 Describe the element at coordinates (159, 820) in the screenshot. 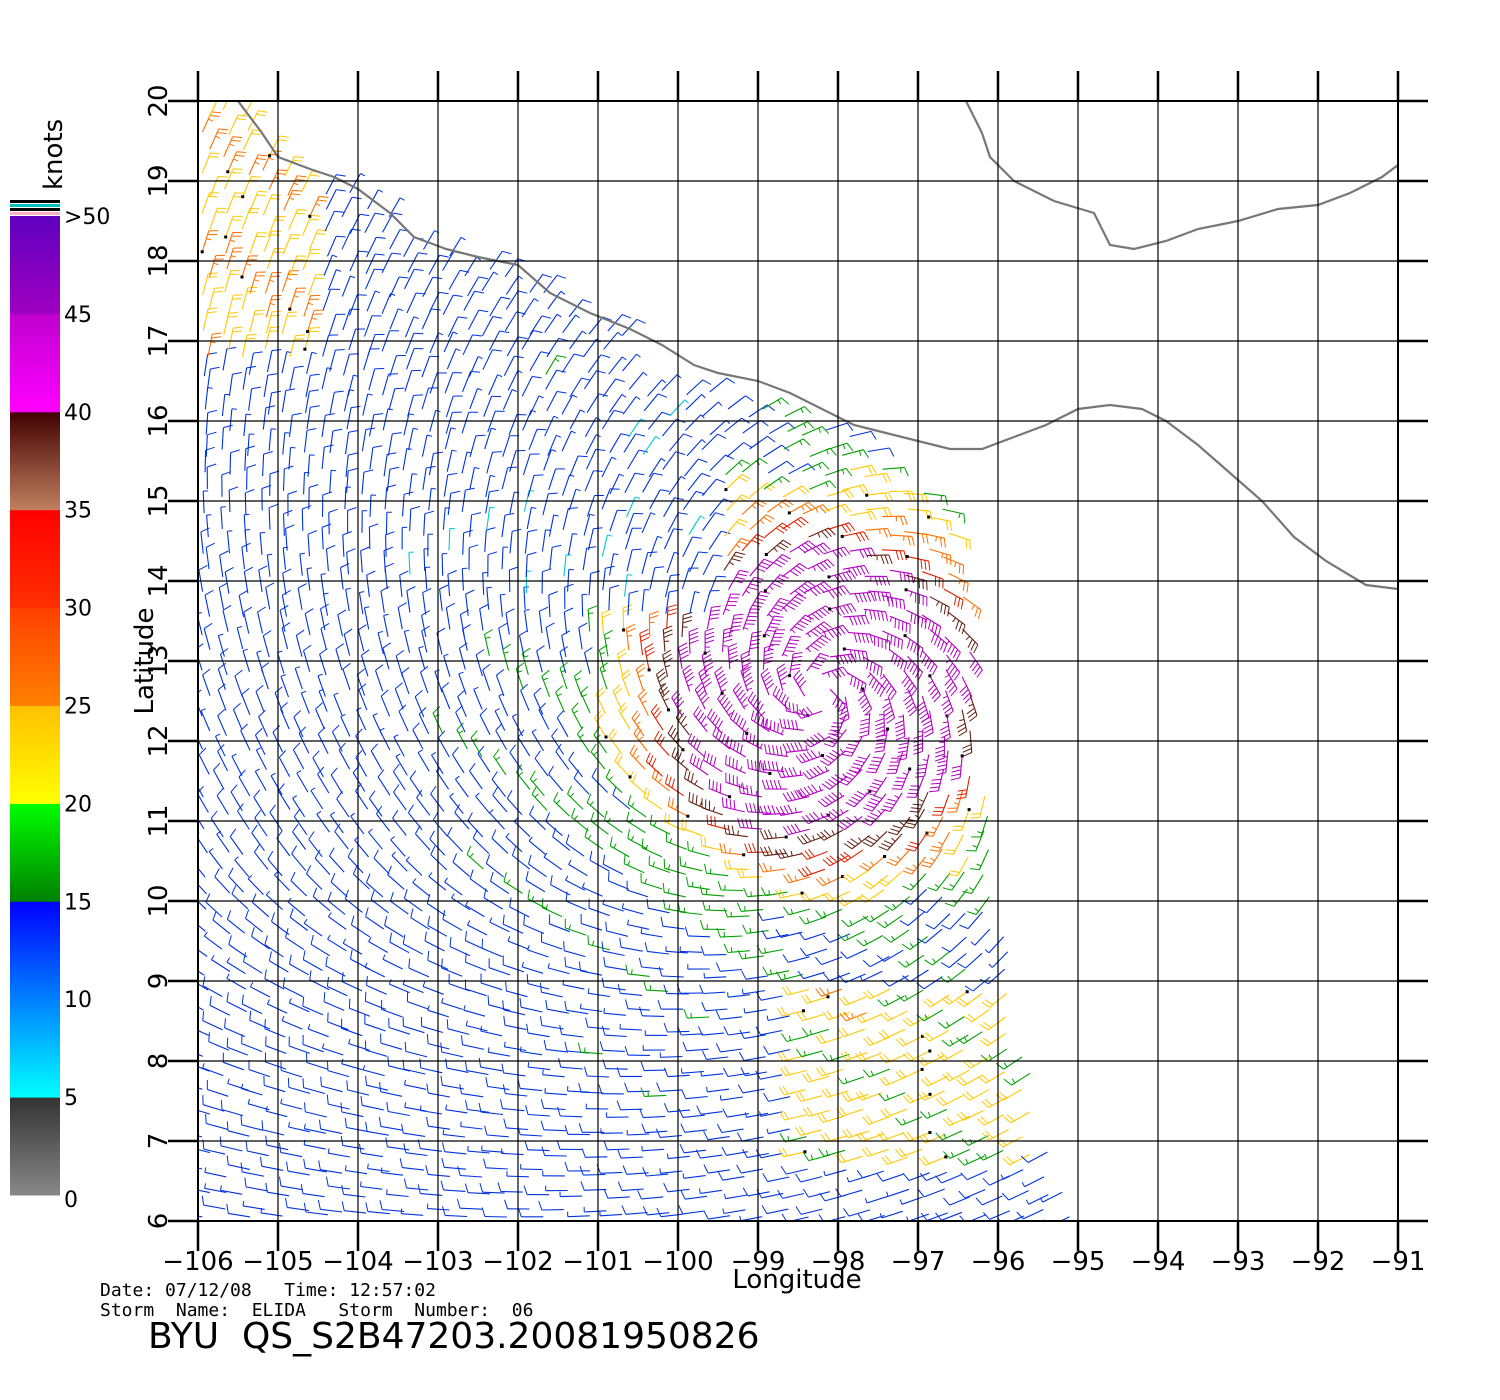

I see `y-tick-label-5: 11` at that location.